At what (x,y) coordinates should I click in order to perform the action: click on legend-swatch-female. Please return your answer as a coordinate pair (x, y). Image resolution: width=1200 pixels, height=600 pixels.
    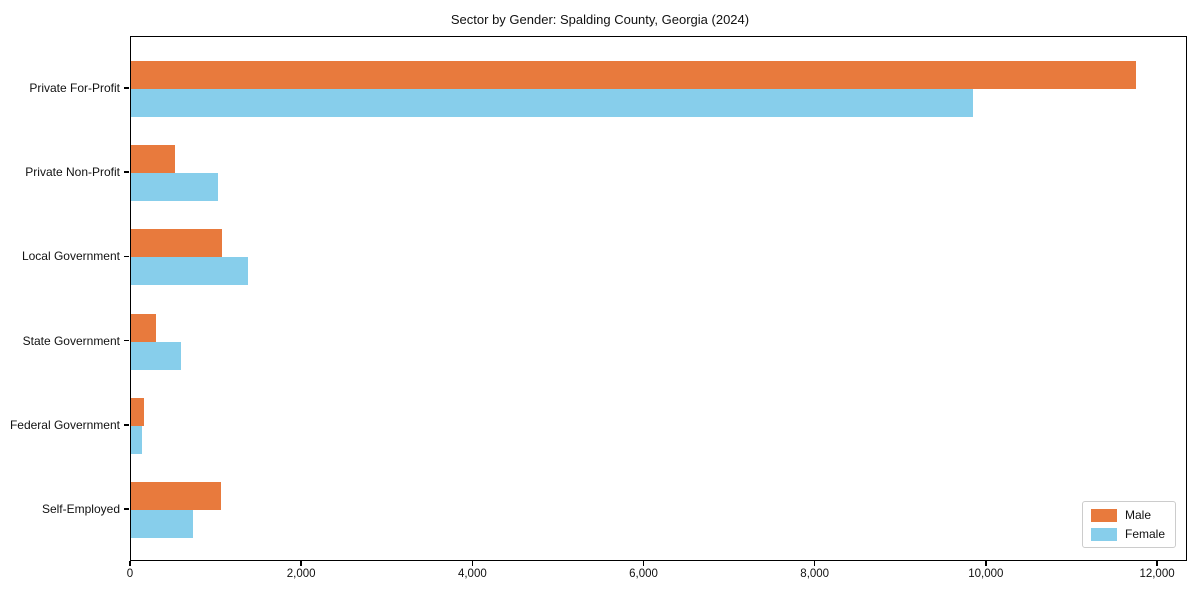
    Looking at the image, I should click on (1103, 534).